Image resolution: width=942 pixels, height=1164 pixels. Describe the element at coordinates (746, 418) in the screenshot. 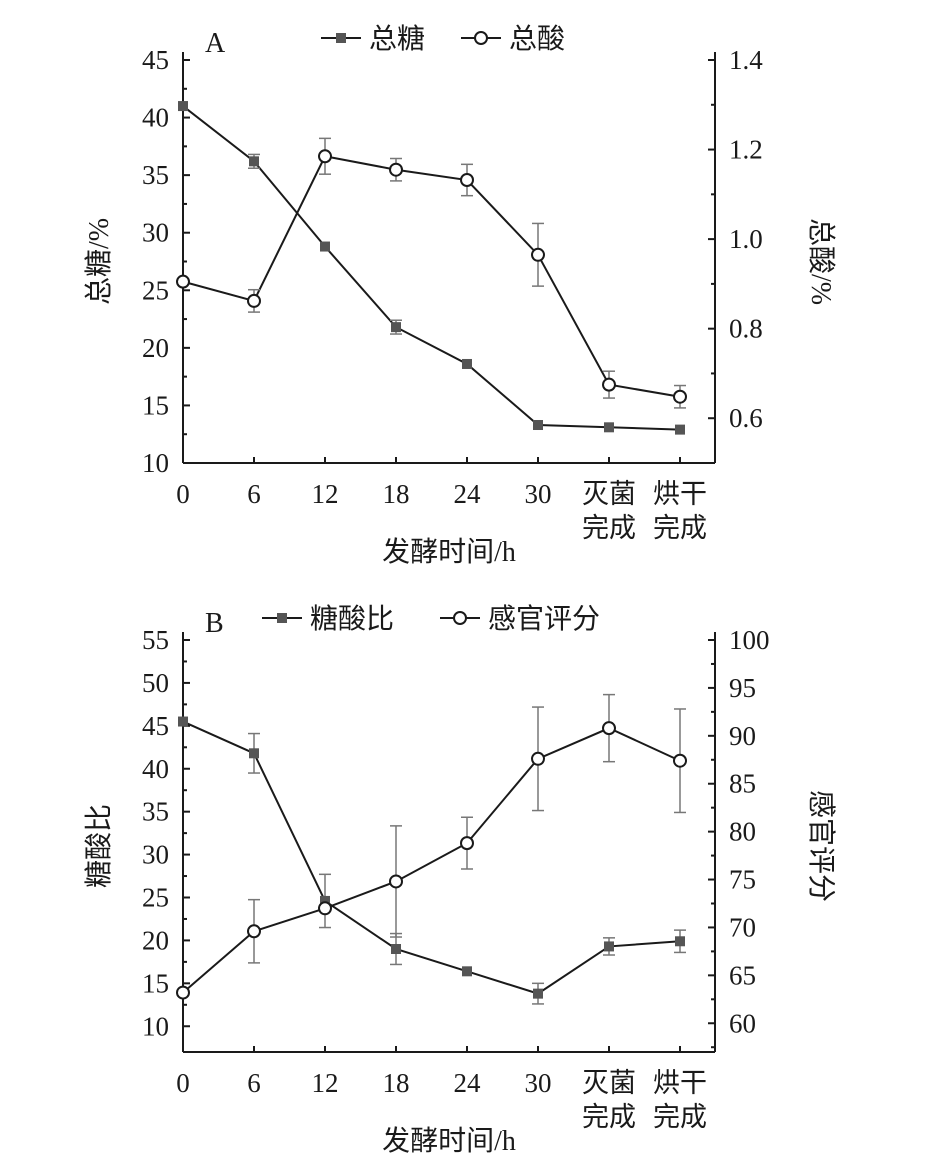

I see `right-y-tick-label: 0.6` at that location.